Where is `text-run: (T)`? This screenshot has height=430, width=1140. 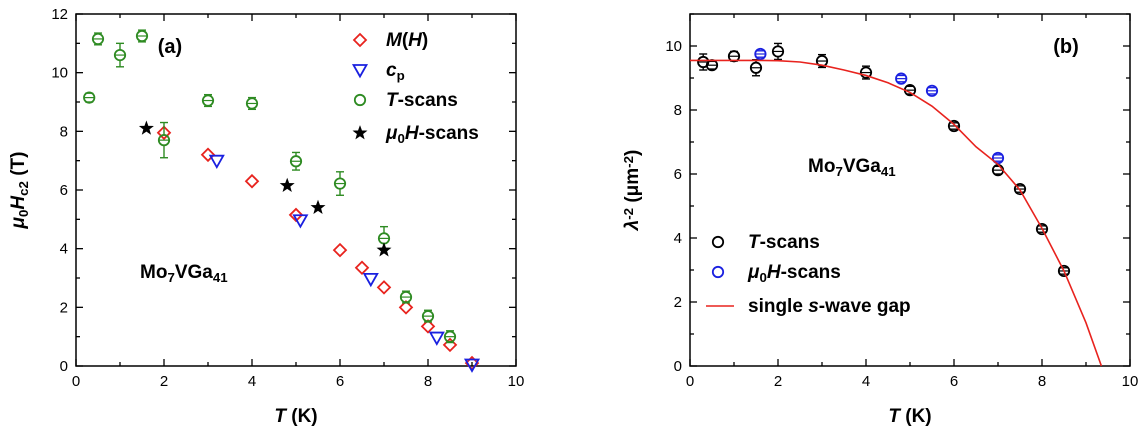
text-run: (T) is located at coordinates (18, 167).